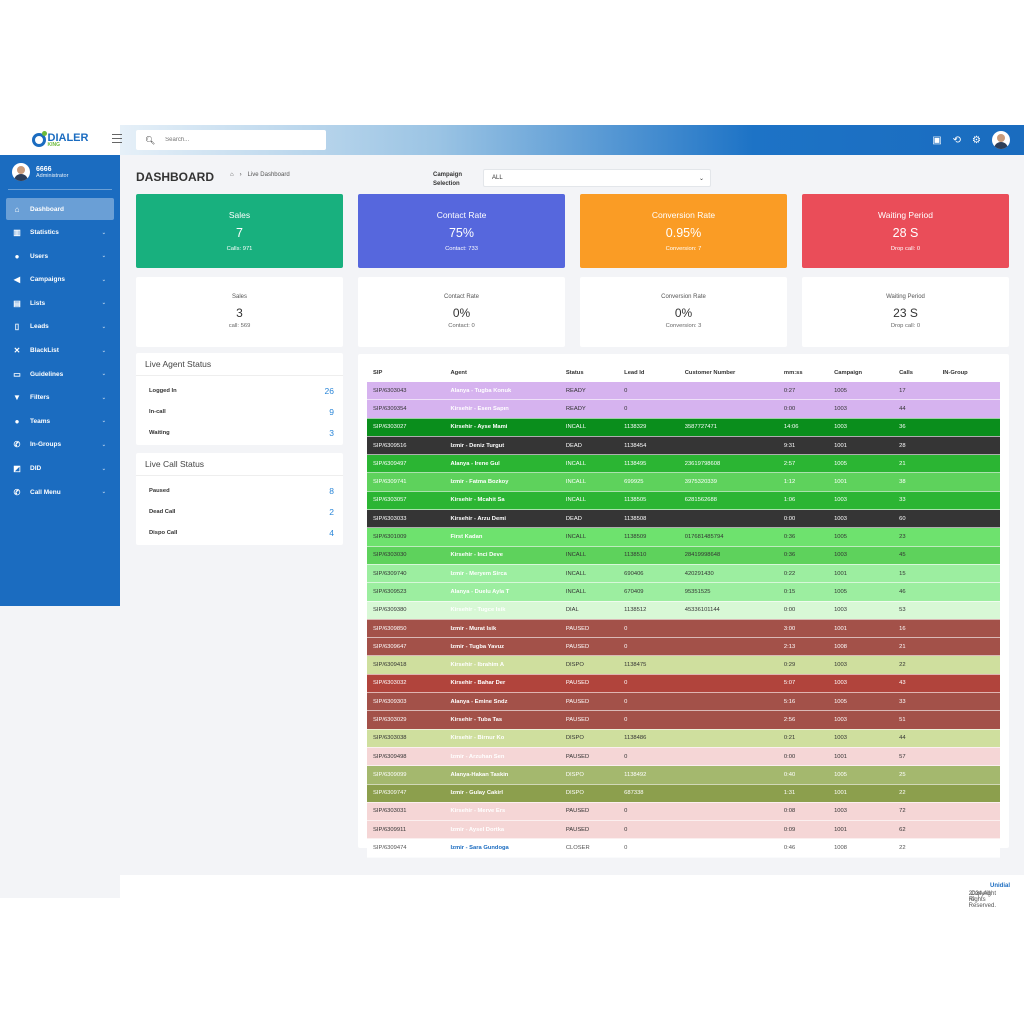 This screenshot has width=1024, height=1024. What do you see at coordinates (232, 175) in the screenshot?
I see `home-icon: ⌂` at bounding box center [232, 175].